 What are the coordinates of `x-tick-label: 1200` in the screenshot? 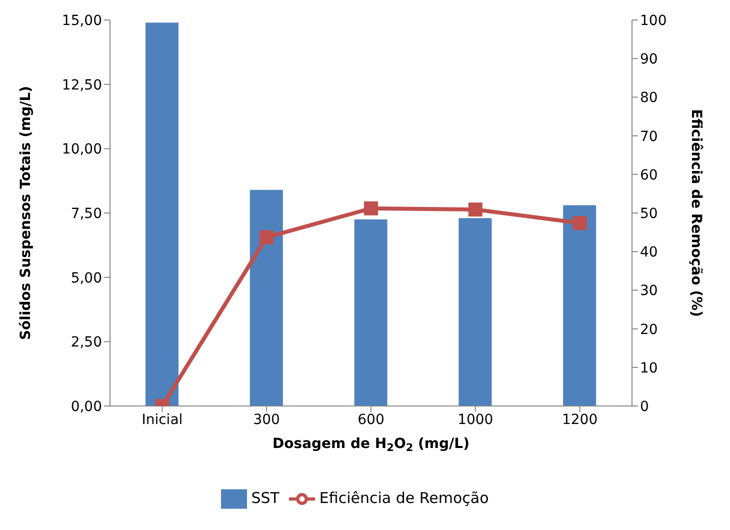 It's located at (580, 420).